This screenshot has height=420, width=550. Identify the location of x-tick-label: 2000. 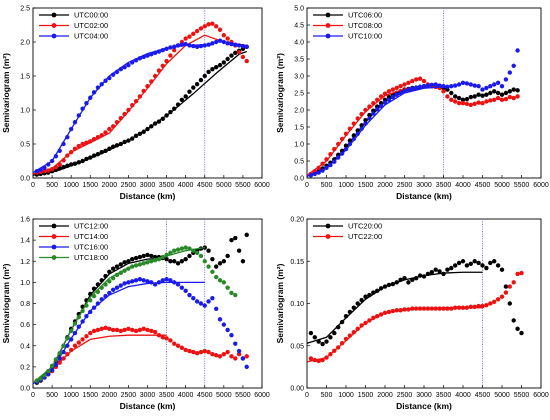
(110, 395).